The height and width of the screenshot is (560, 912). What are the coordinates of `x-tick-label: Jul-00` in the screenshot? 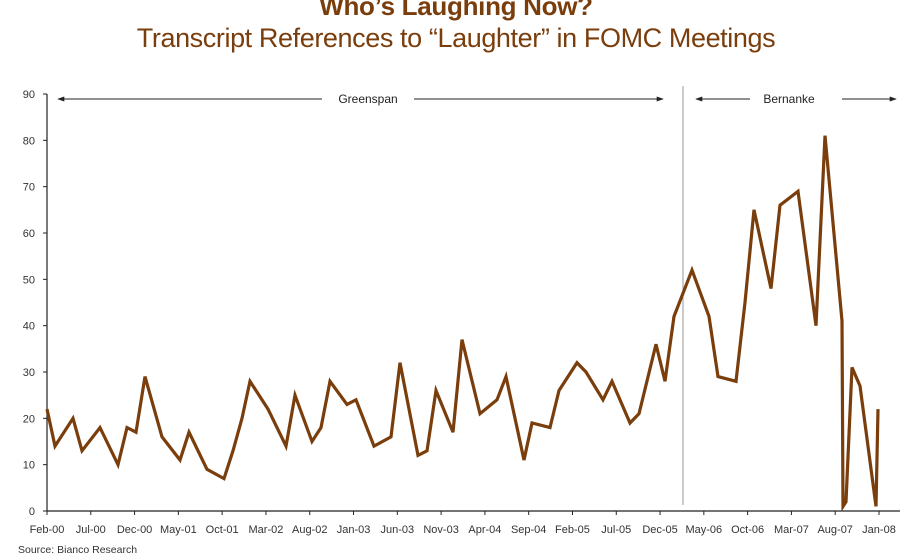 It's located at (91, 530).